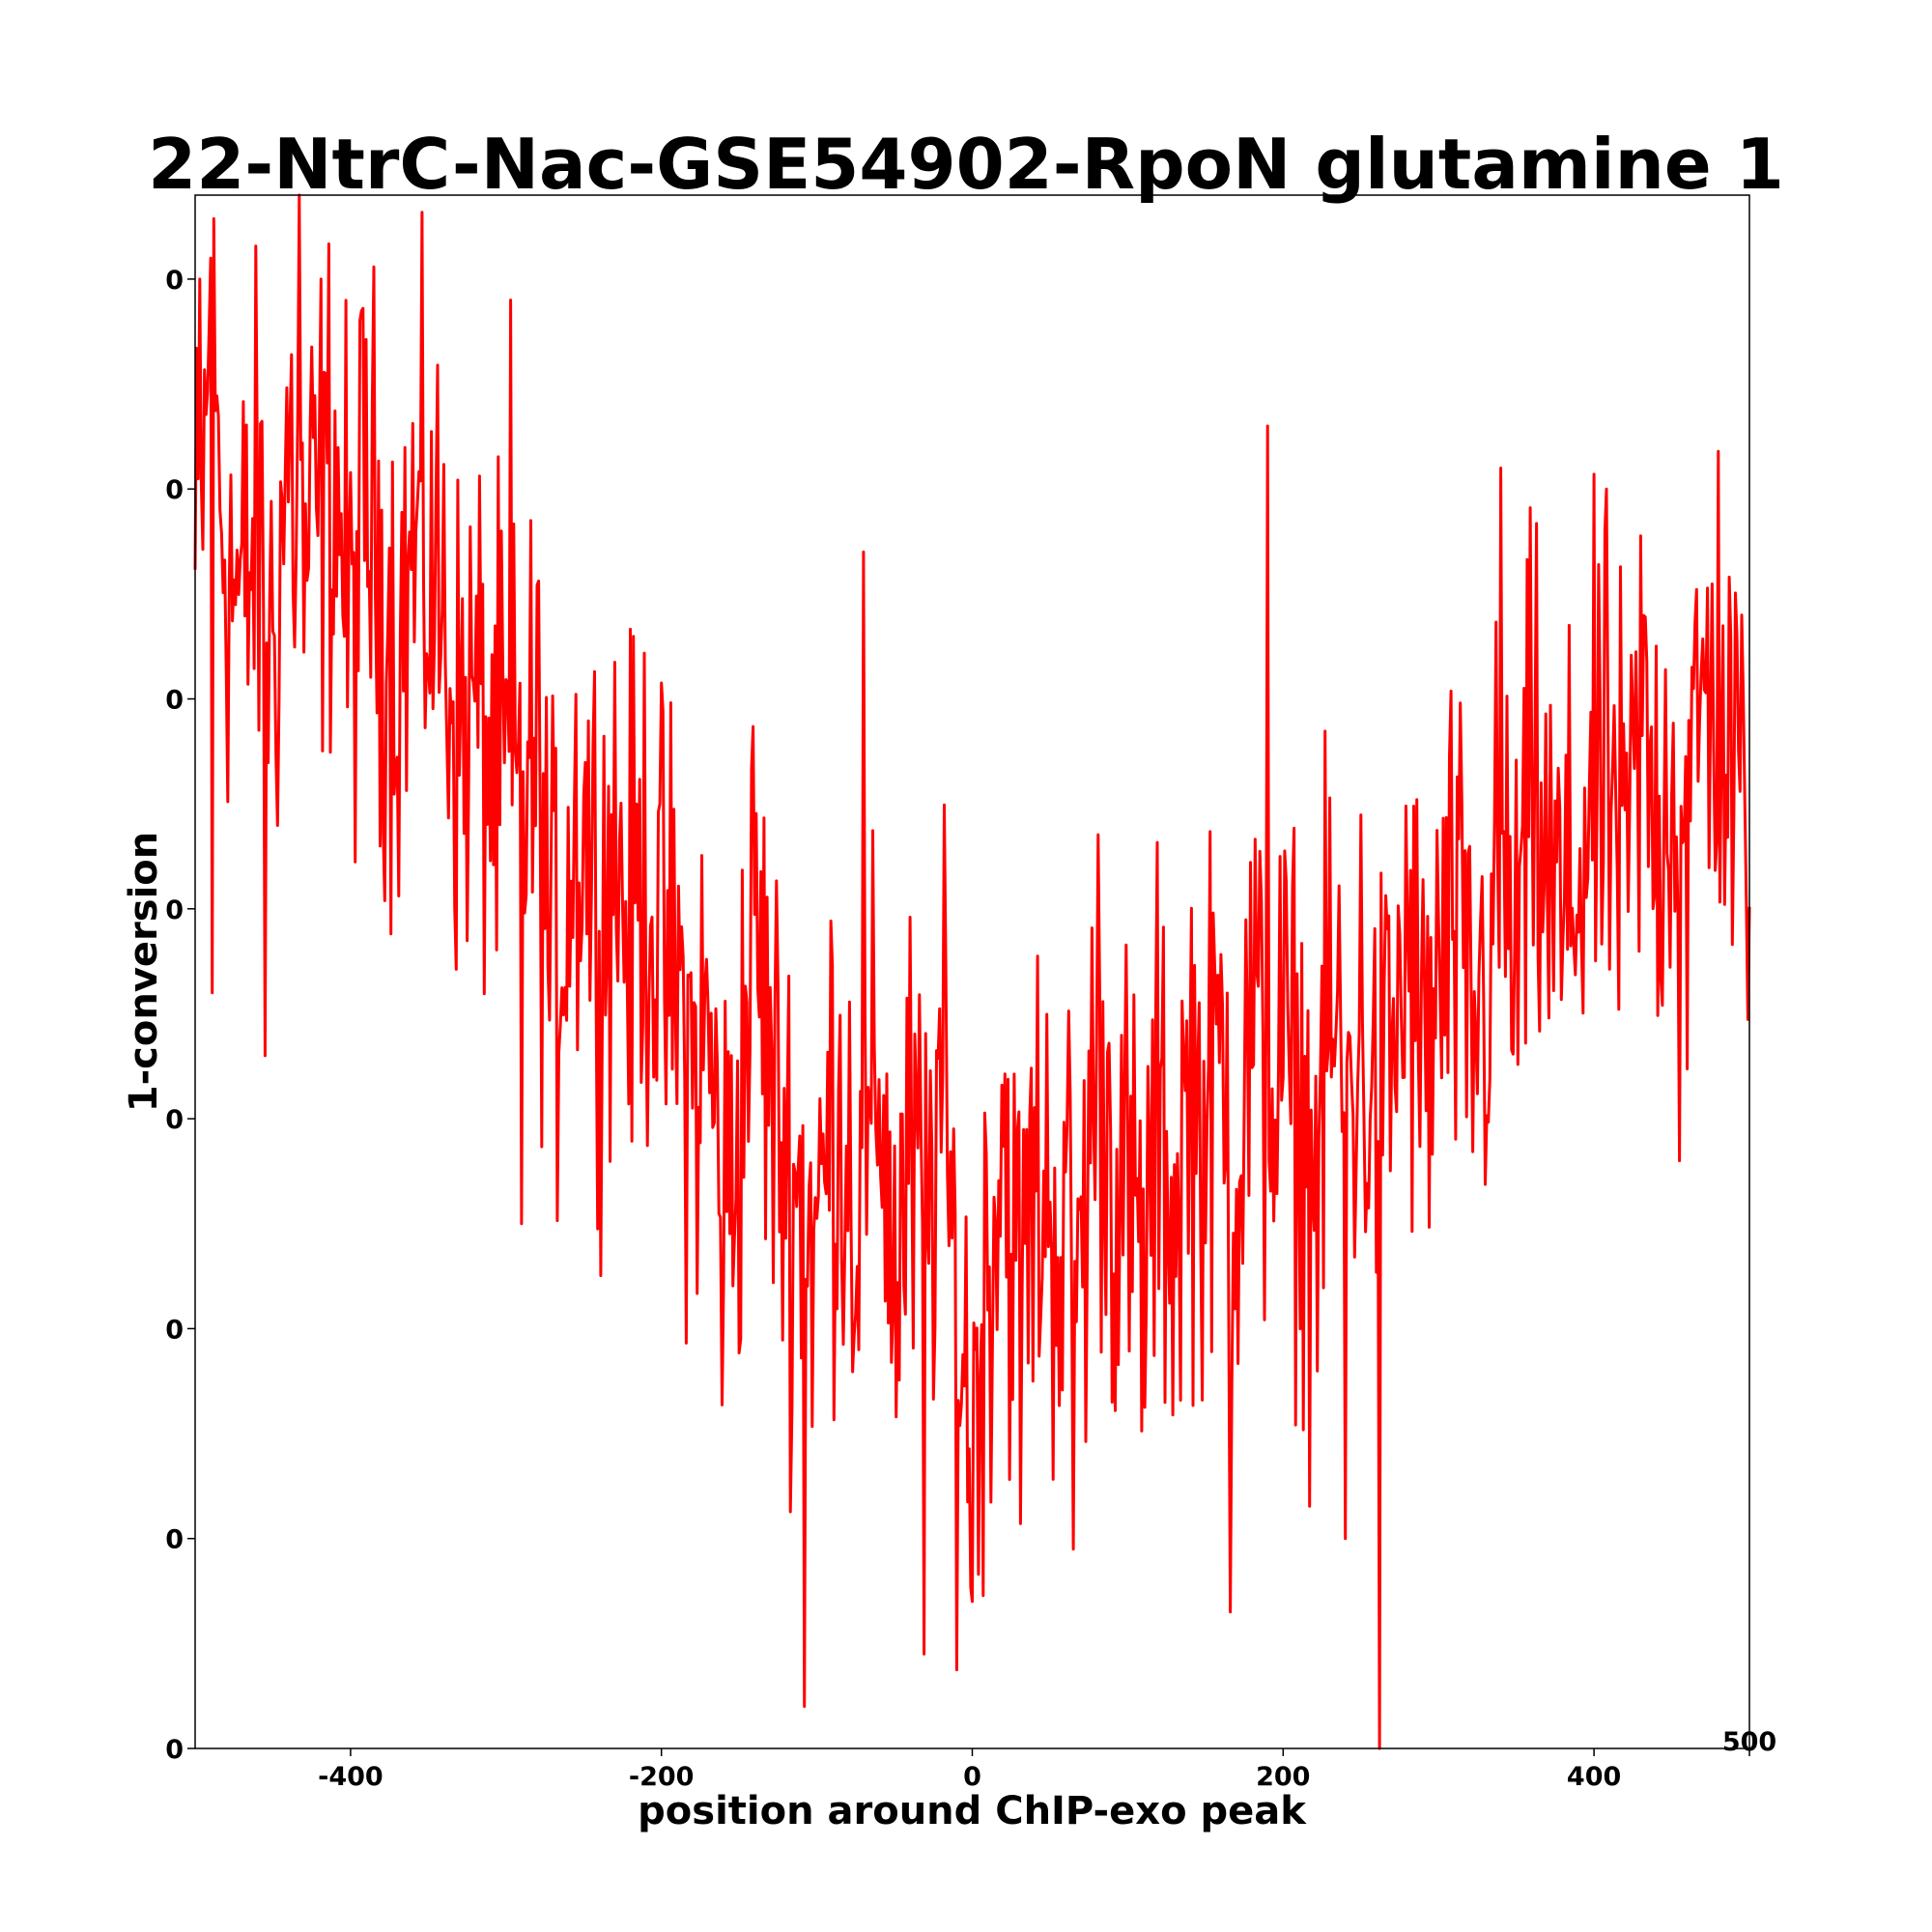 Image resolution: width=1932 pixels, height=1932 pixels. What do you see at coordinates (144, 972) in the screenshot?
I see `y-axis-label: 1-conversion` at bounding box center [144, 972].